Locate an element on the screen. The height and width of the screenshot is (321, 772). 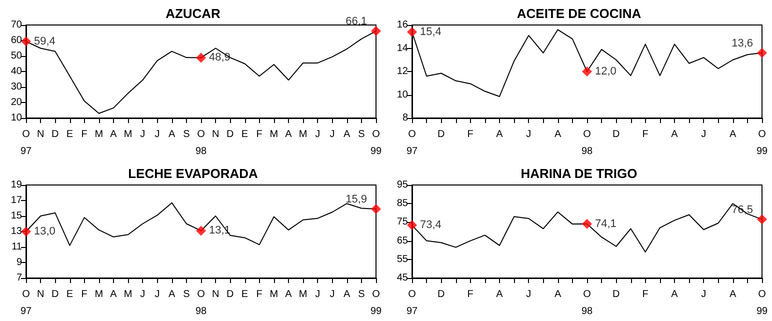
y-tick-label: 14 is located at coordinates (402, 48).